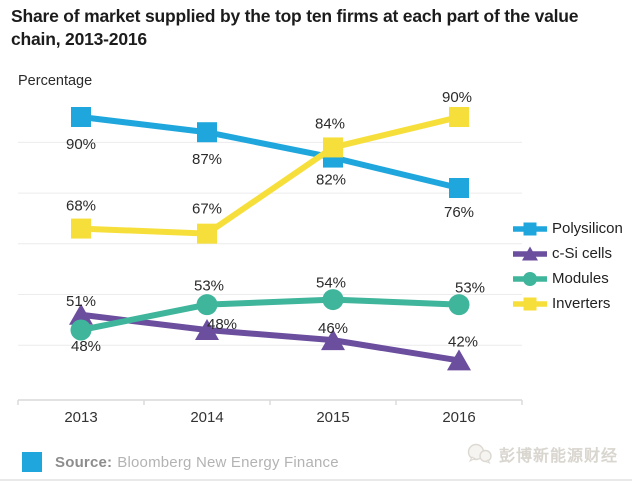 This screenshot has width=632, height=481. I want to click on marker-c-si-cells-2016, so click(459, 360).